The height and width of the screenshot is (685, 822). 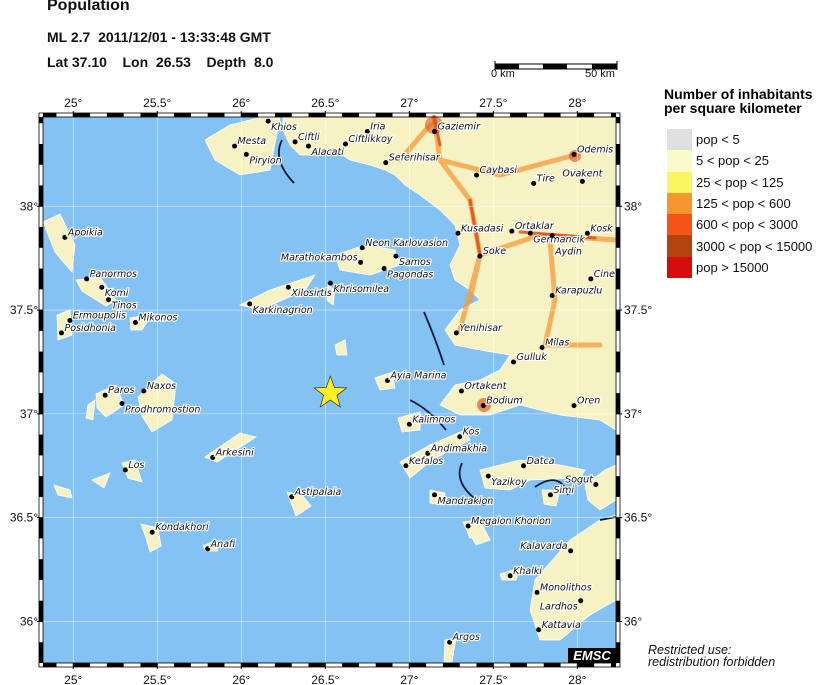 I want to click on town-label: Kusadasi, so click(x=482, y=228).